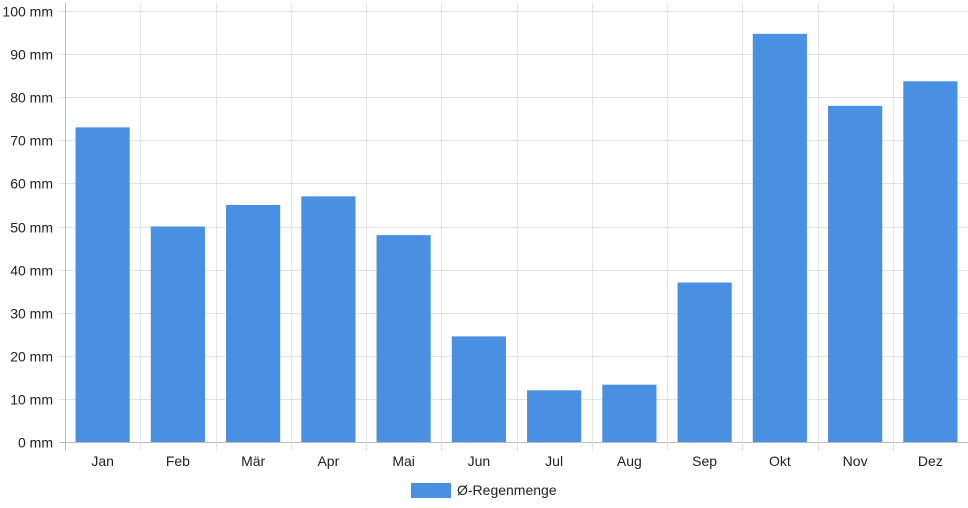  Describe the element at coordinates (253, 323) in the screenshot. I see `bar-mär` at that location.